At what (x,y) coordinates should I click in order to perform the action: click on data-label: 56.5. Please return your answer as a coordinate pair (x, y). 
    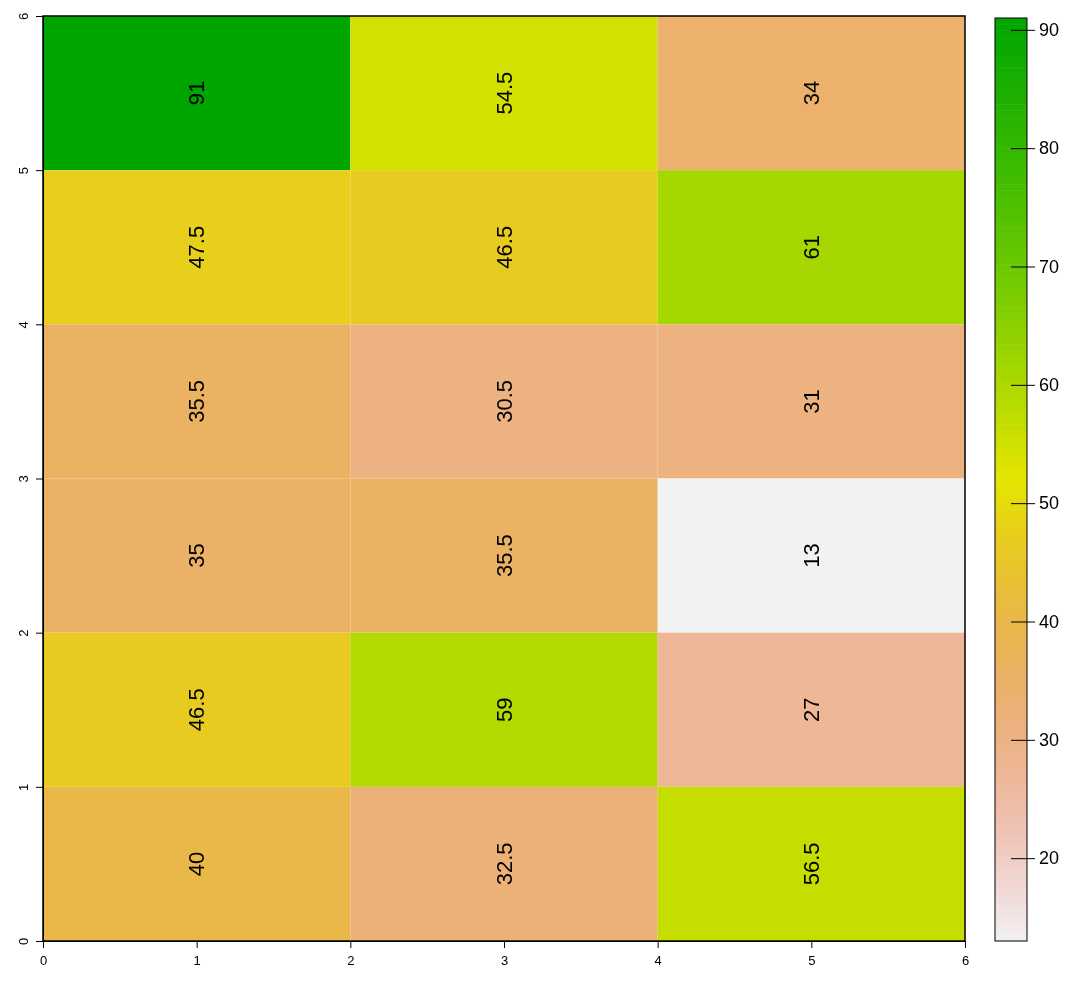
    Looking at the image, I should click on (811, 864).